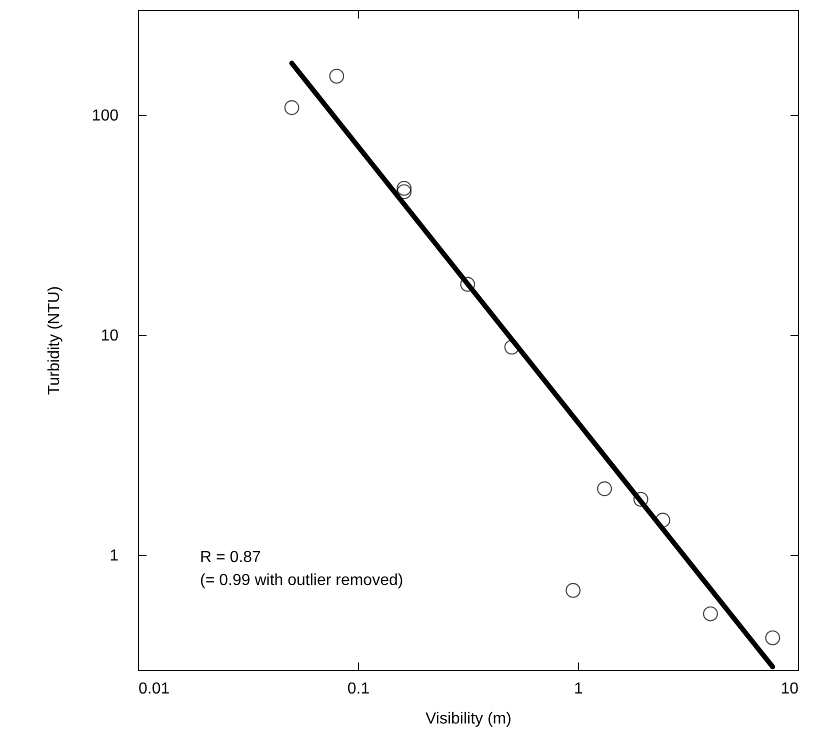  What do you see at coordinates (579, 689) in the screenshot?
I see `x-tick-label: 1` at bounding box center [579, 689].